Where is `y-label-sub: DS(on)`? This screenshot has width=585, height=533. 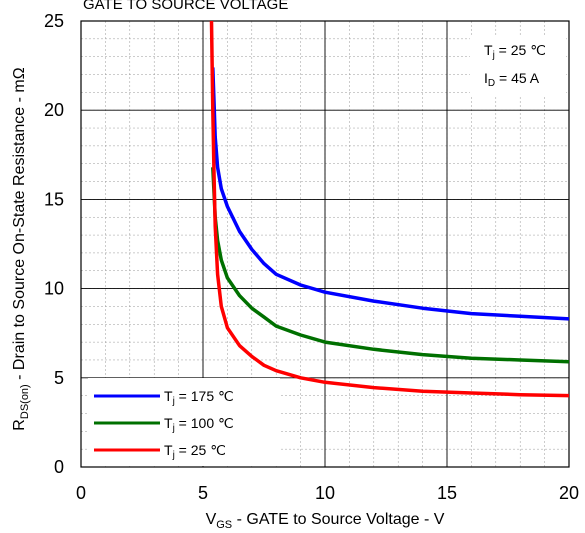 y-label-sub: DS(on) is located at coordinates (25, 401).